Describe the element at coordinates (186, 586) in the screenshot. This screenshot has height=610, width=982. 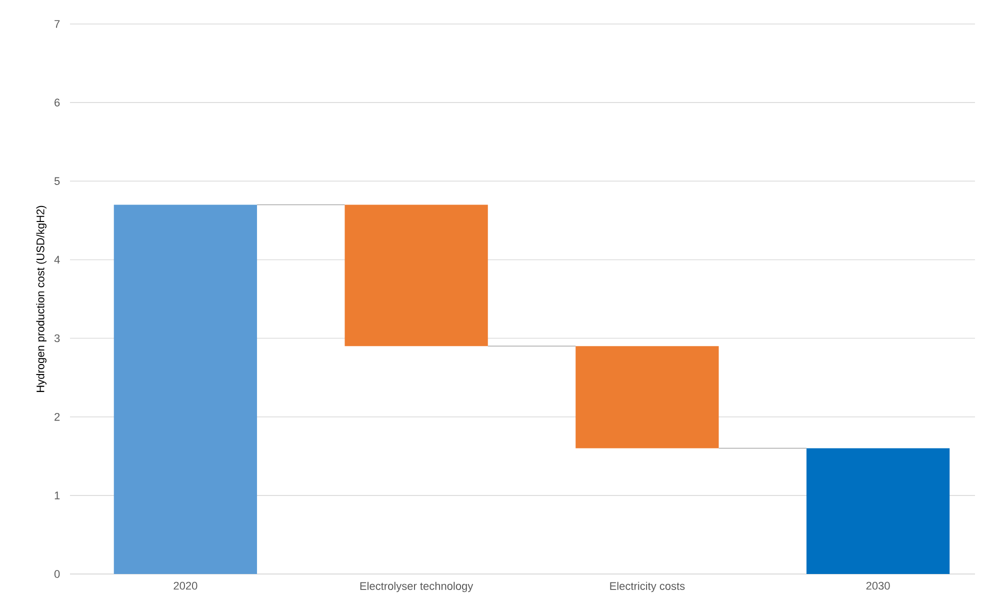
I see `x-tick-label: 2020` at that location.